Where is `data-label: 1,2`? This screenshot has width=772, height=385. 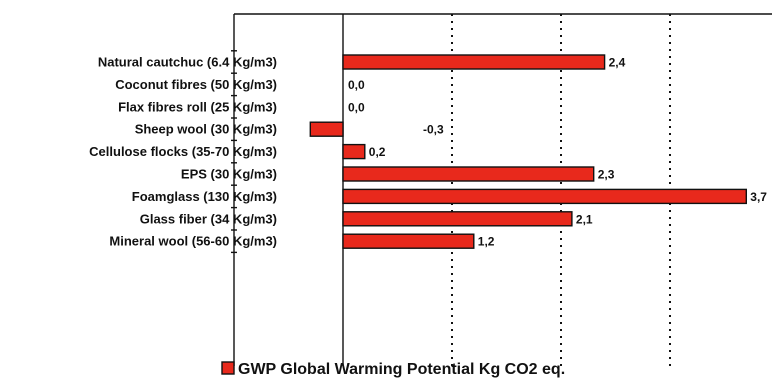
data-label: 1,2 is located at coordinates (486, 242).